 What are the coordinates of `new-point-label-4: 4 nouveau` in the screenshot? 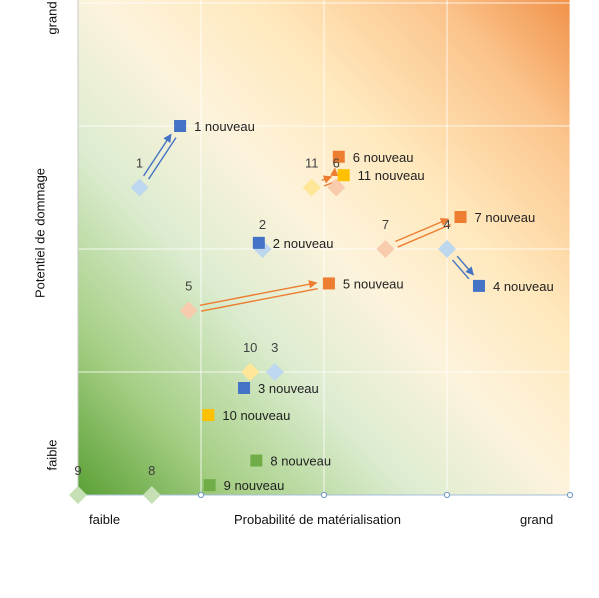 It's located at (523, 286).